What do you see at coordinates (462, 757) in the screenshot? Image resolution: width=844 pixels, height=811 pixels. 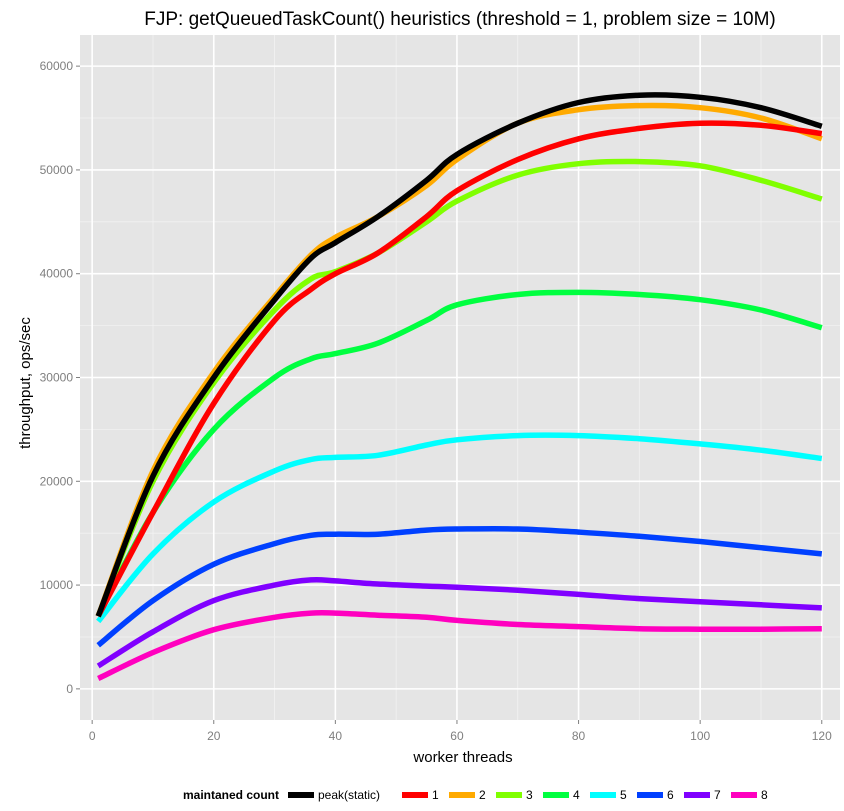 I see `x-axis-title: worker threads` at bounding box center [462, 757].